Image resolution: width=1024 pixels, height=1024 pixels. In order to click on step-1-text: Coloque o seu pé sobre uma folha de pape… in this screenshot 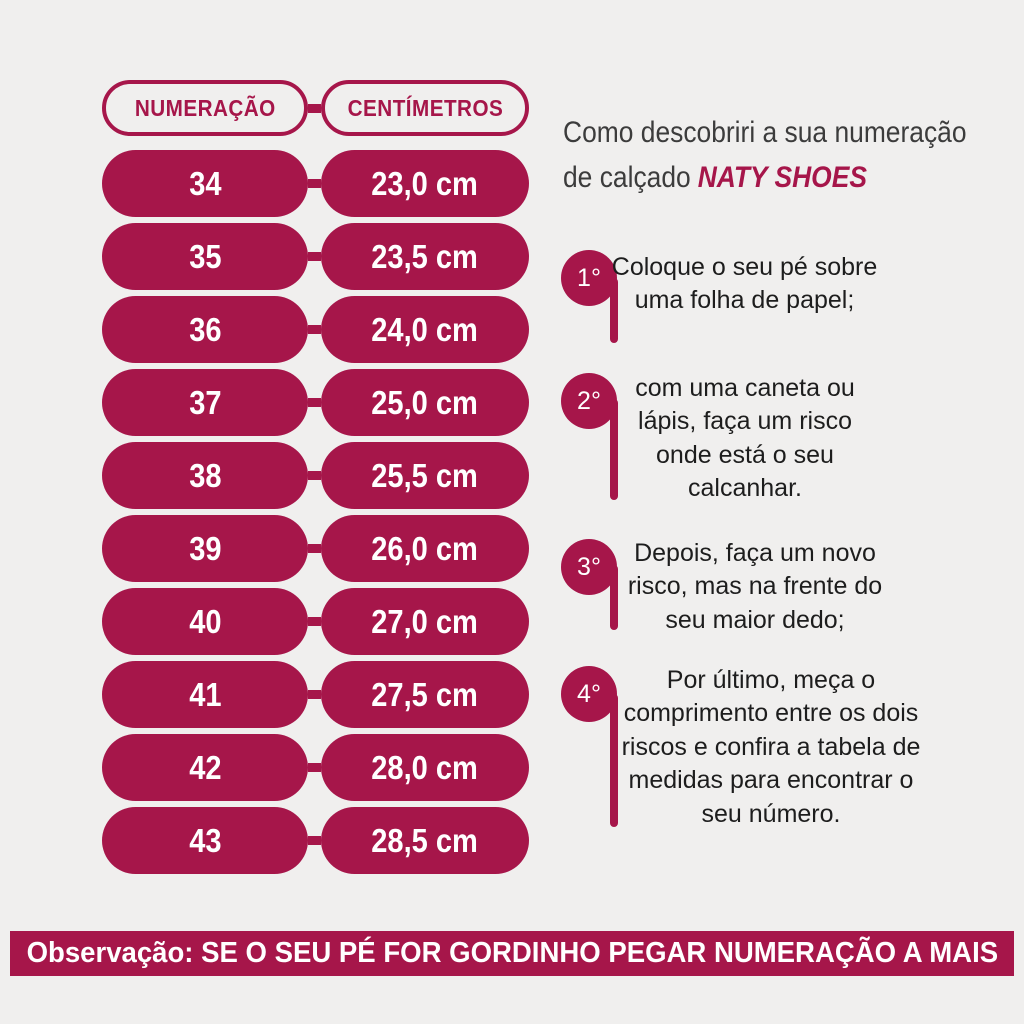, I will do `click(744, 284)`.